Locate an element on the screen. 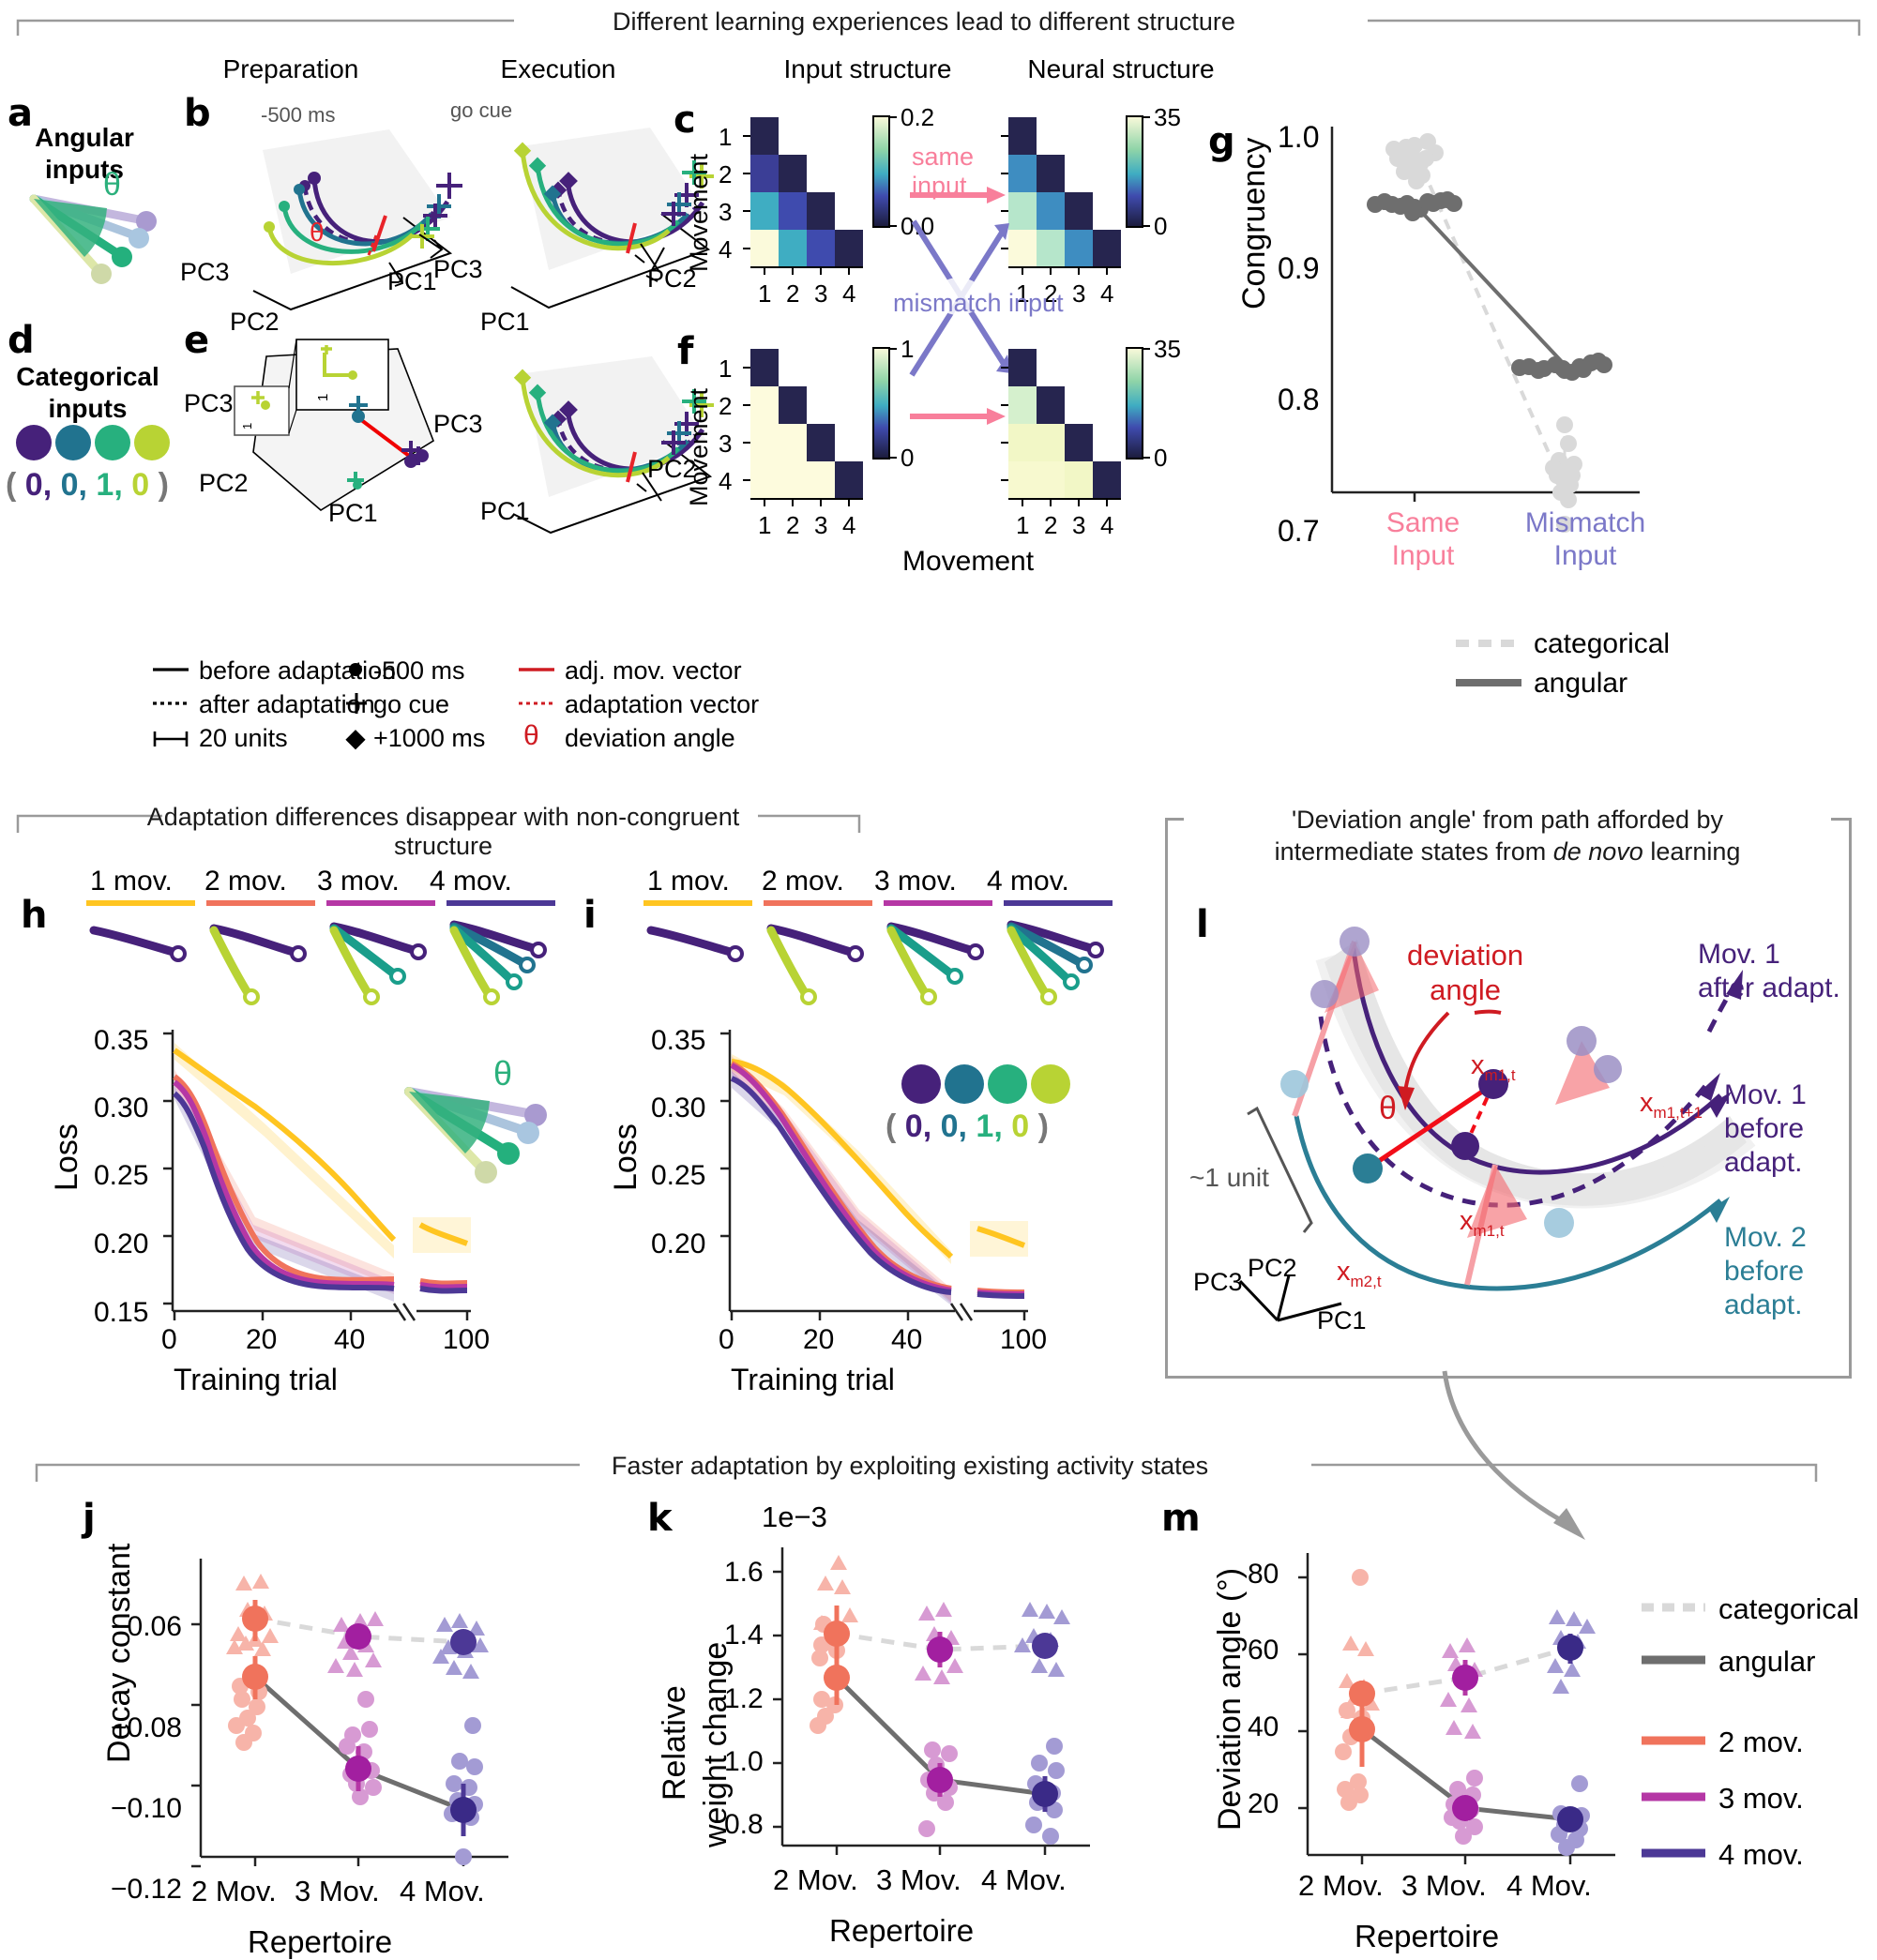 The width and height of the screenshot is (1877, 1960). trajectory-legend is located at coordinates (436, 708).